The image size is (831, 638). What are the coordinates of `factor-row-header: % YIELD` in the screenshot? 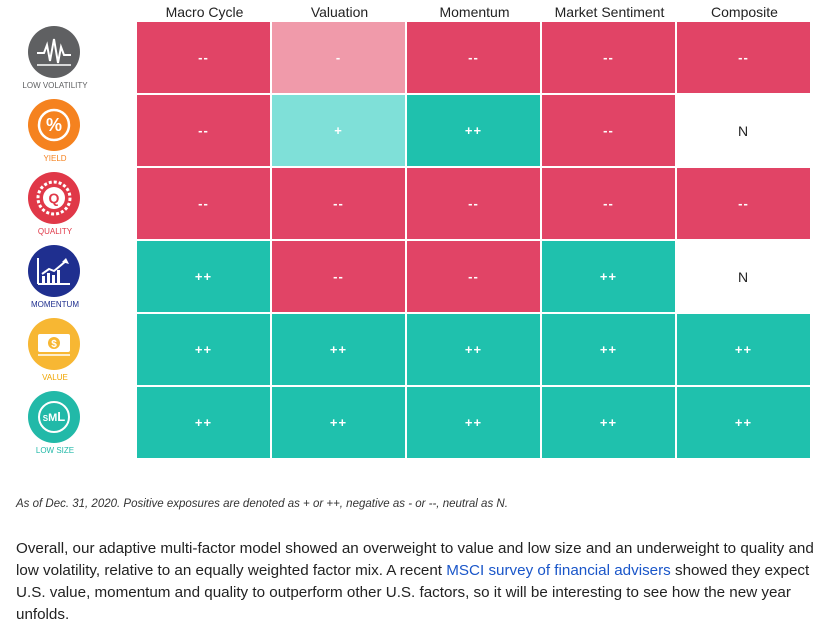 It's located at (55, 131).